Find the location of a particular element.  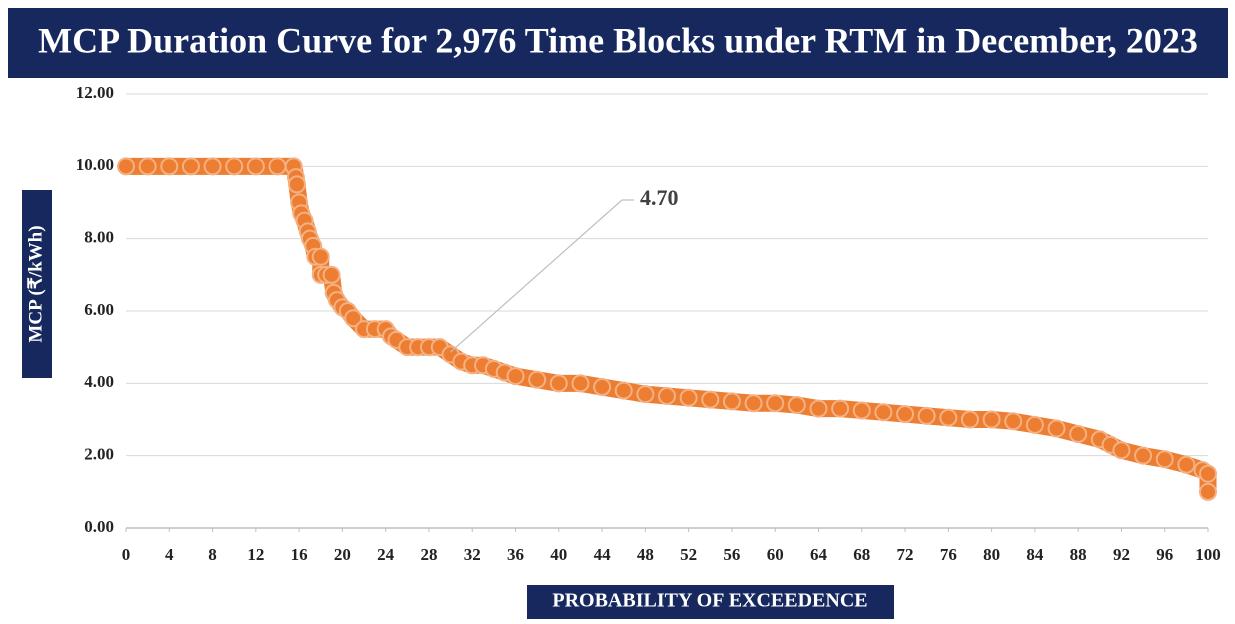

y-label-box is located at coordinates (37, 284).